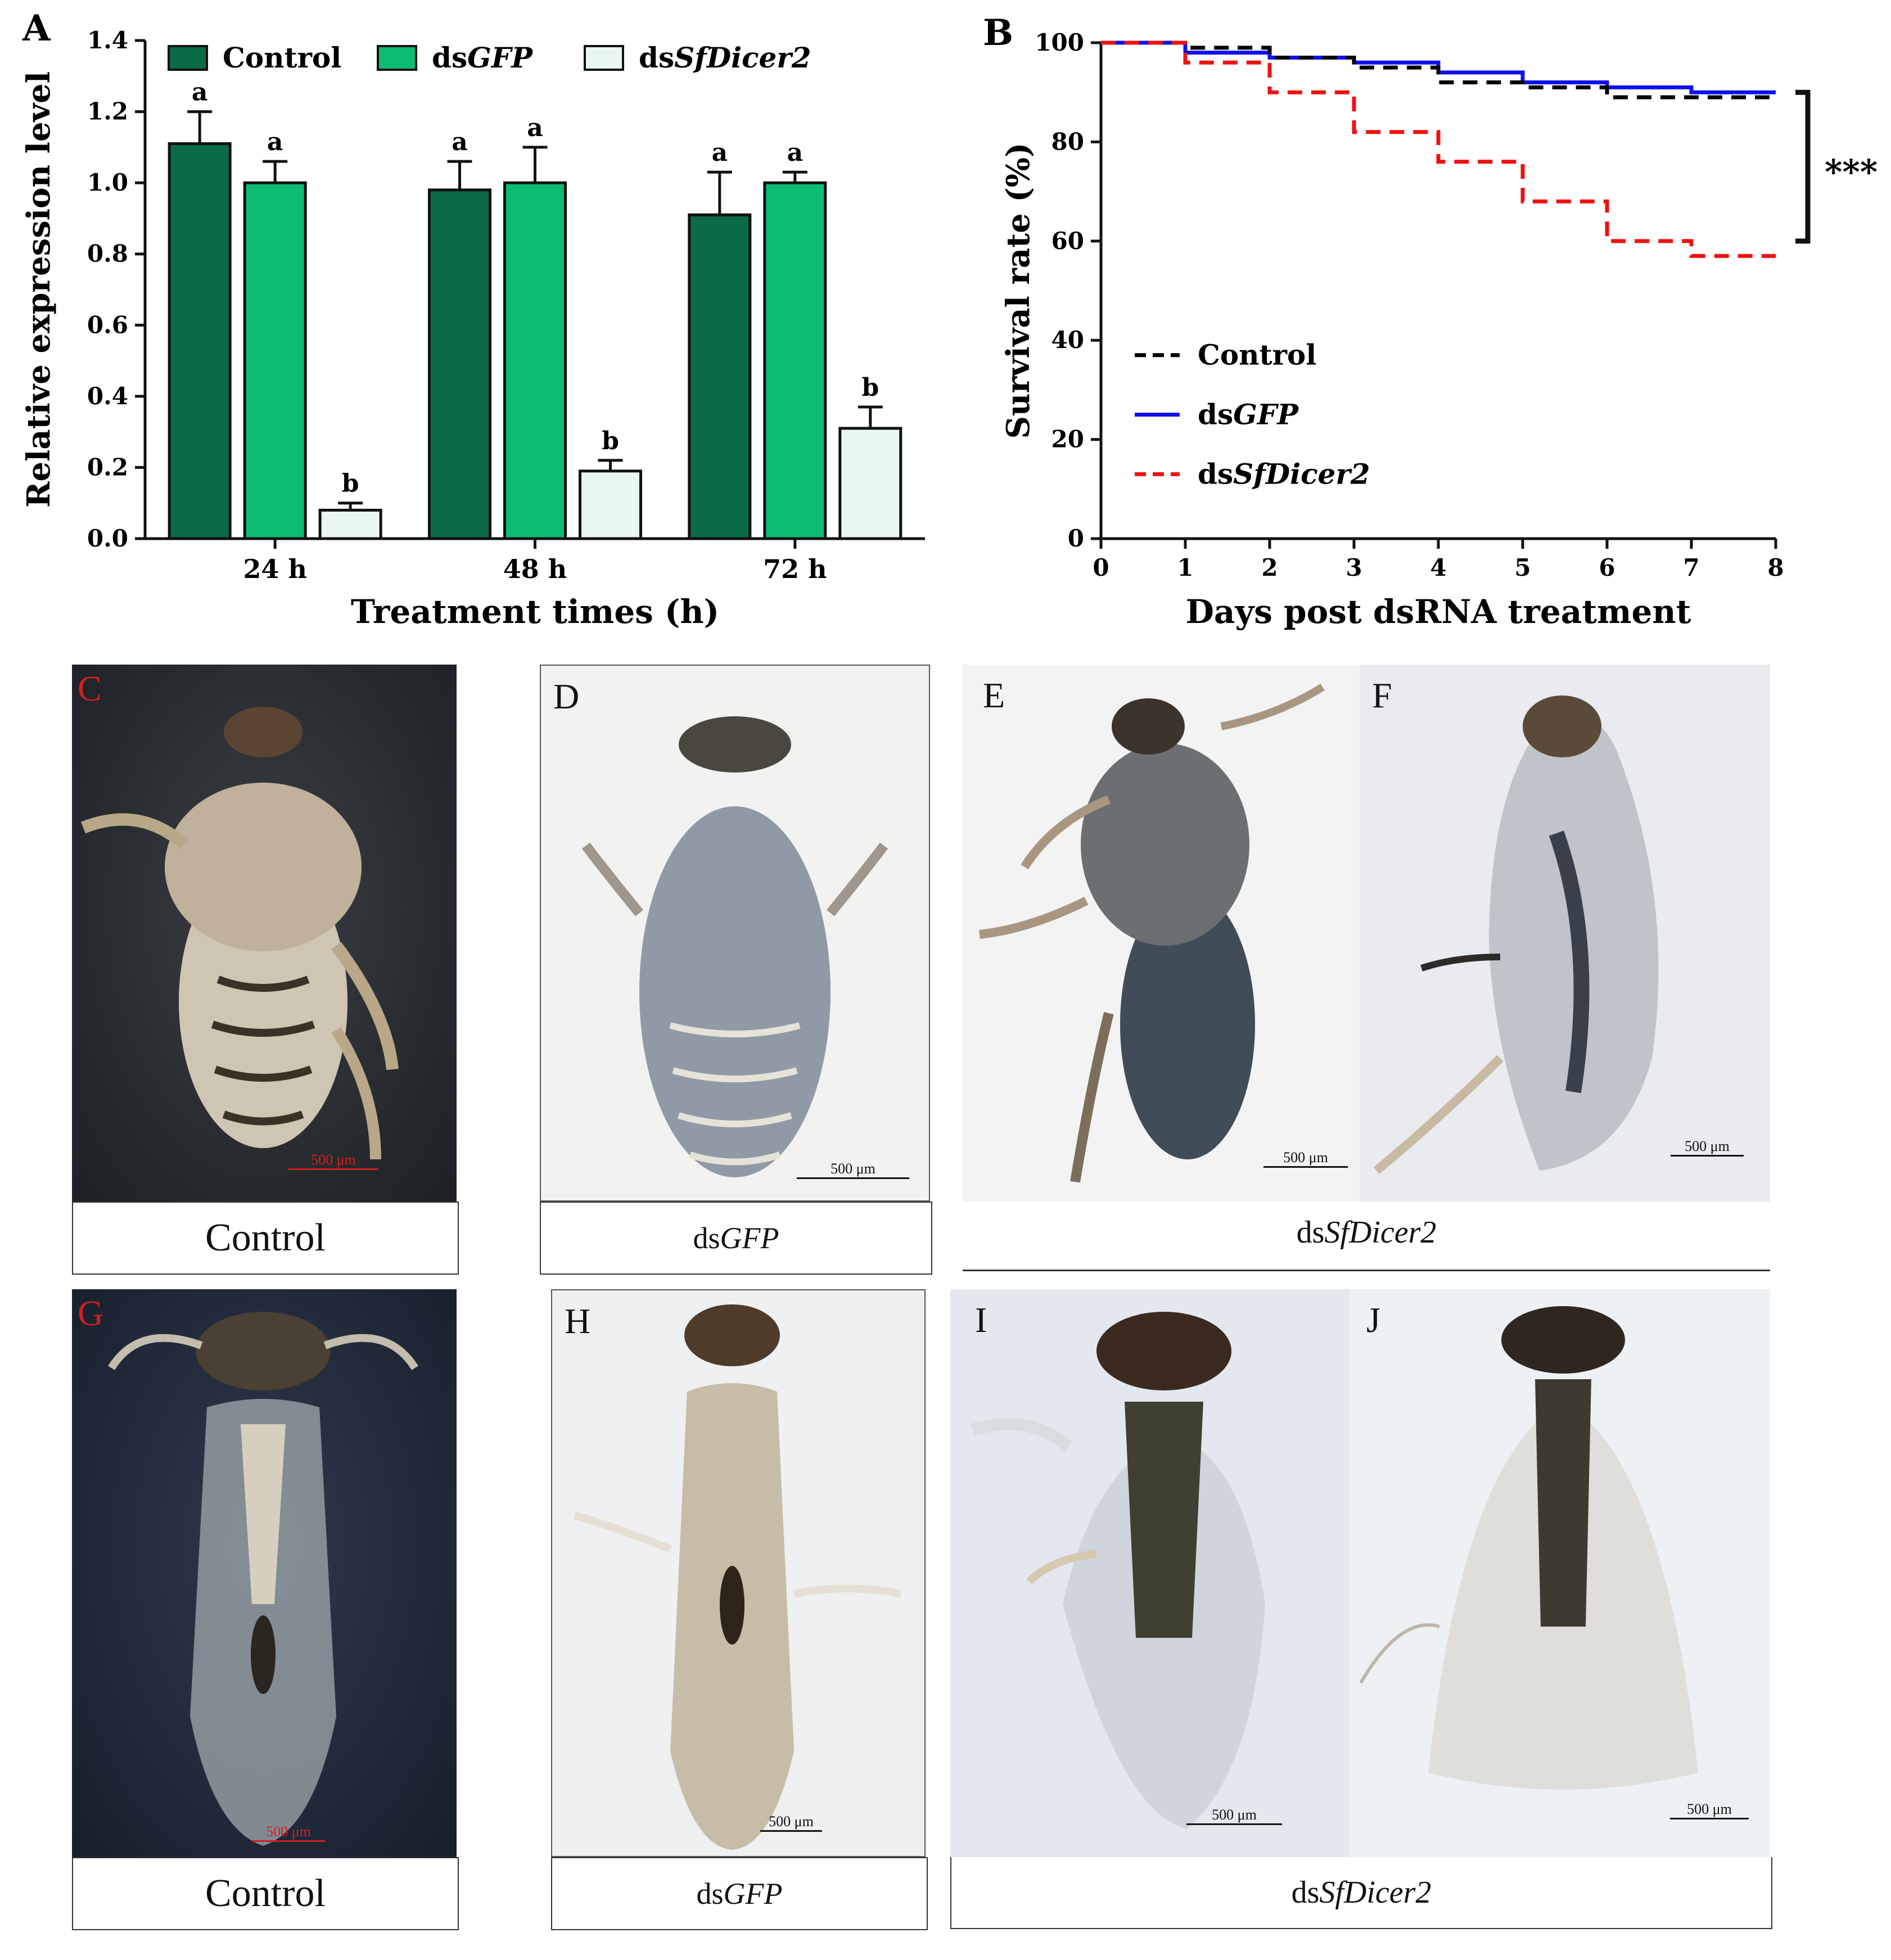 The height and width of the screenshot is (1960, 1891). What do you see at coordinates (1067, 340) in the screenshot?
I see `y-tick-label: 40` at bounding box center [1067, 340].